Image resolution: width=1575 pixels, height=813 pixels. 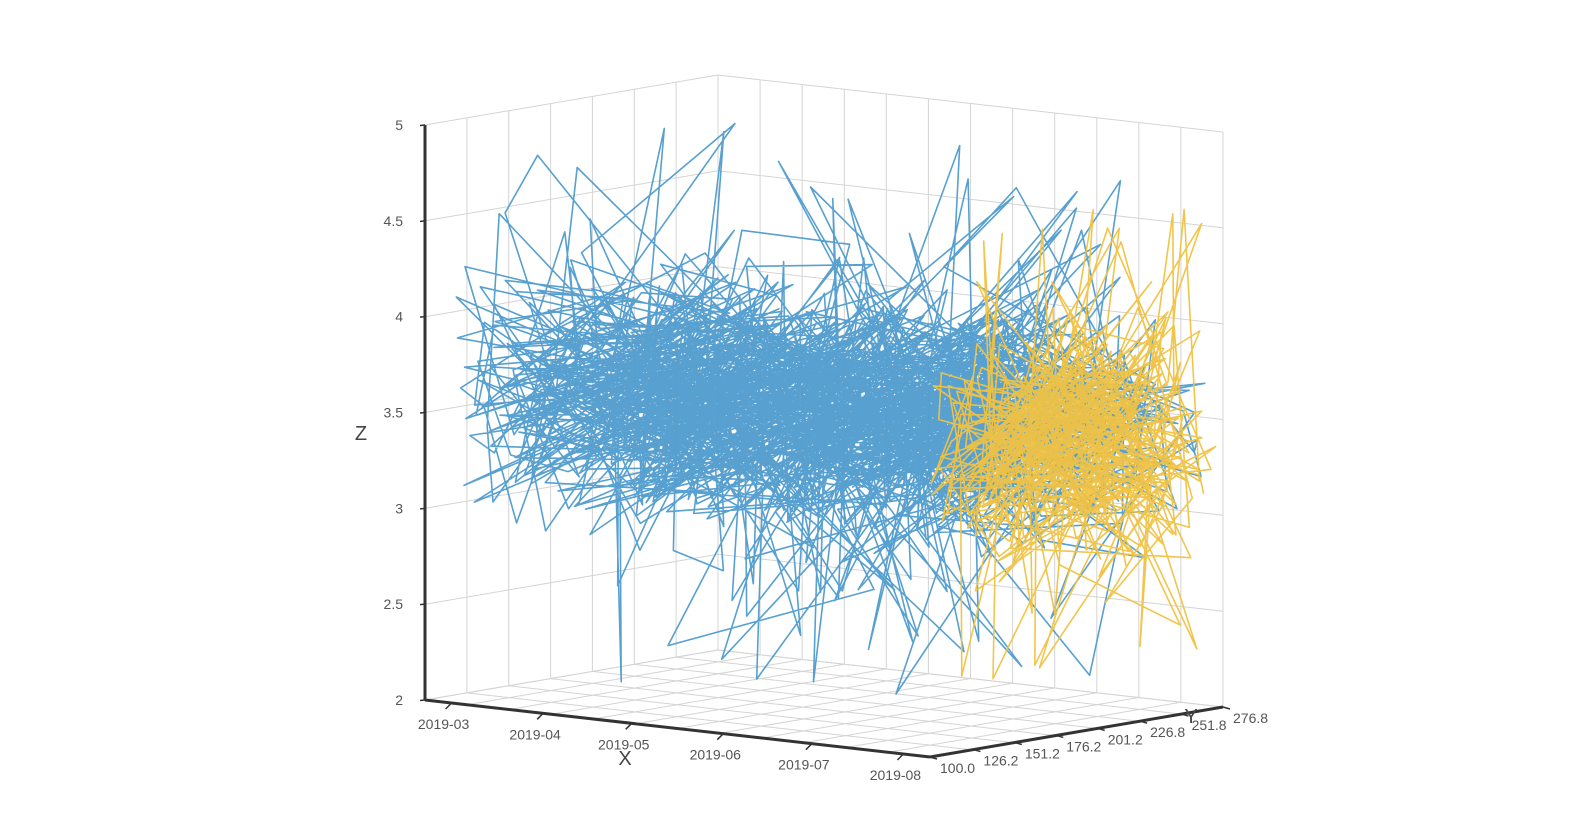 What do you see at coordinates (444, 724) in the screenshot?
I see `x-tick-label: 2019-03` at bounding box center [444, 724].